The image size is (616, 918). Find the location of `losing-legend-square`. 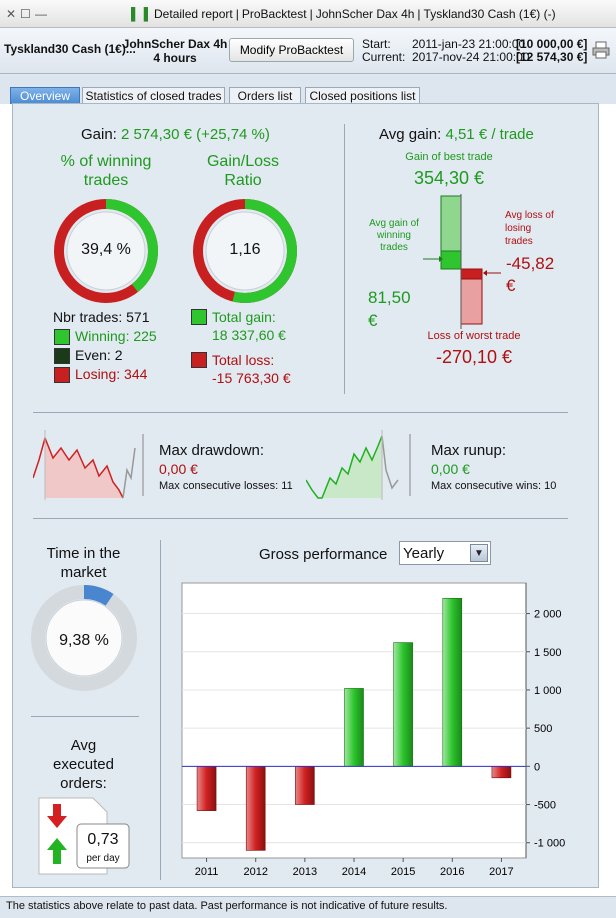

losing-legend-square is located at coordinates (62, 375).